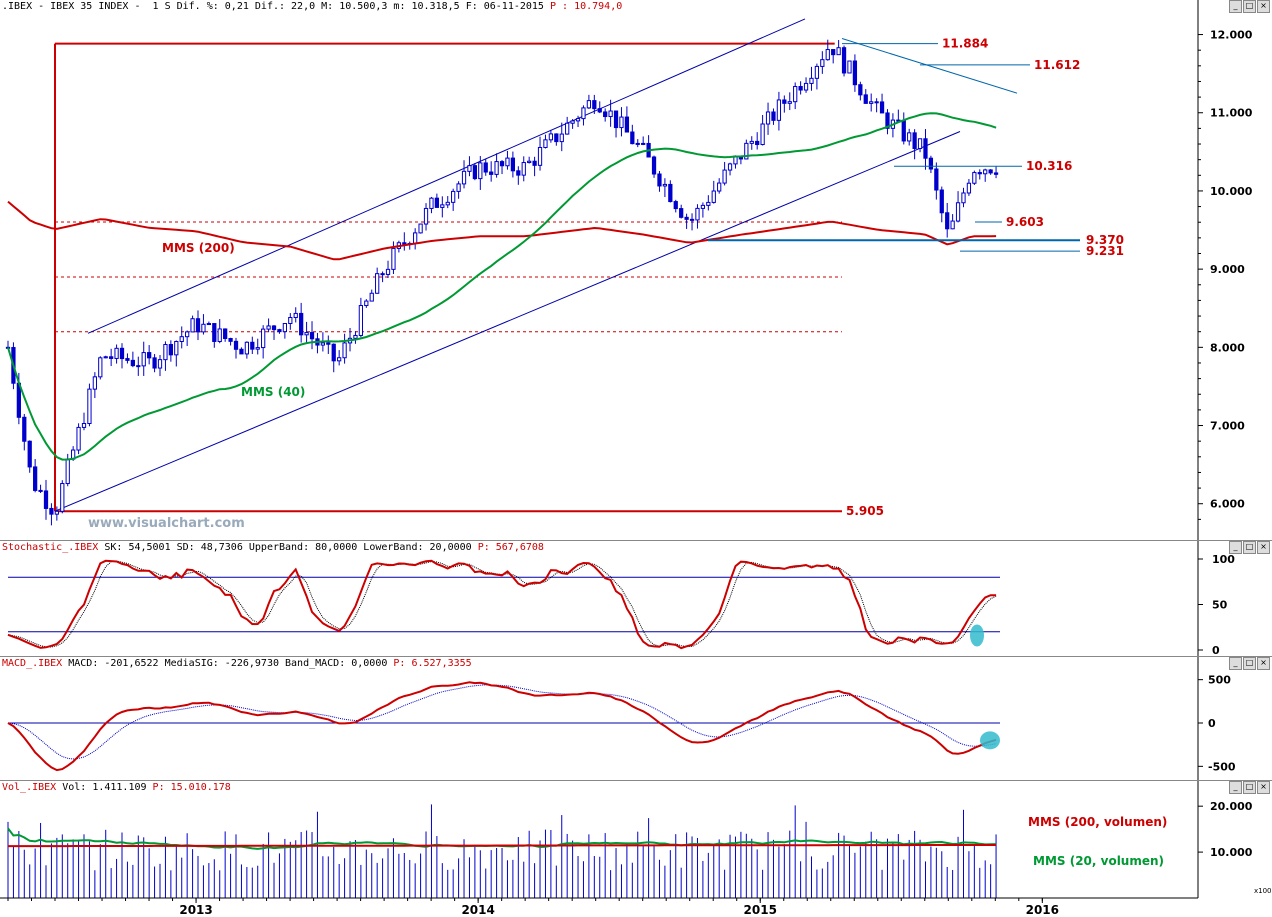 The height and width of the screenshot is (917, 1272). I want to click on price-y-tick-label: 9.000, so click(1227, 269).